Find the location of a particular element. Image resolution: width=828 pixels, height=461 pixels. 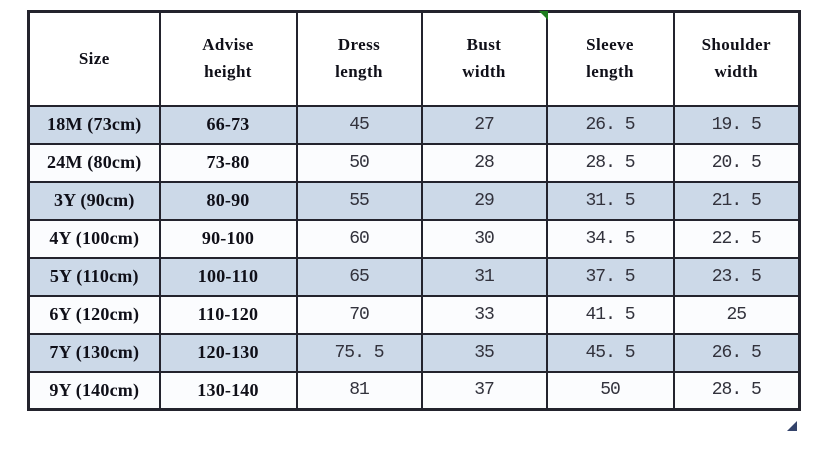

green-triangle-icon is located at coordinates (543, 15).